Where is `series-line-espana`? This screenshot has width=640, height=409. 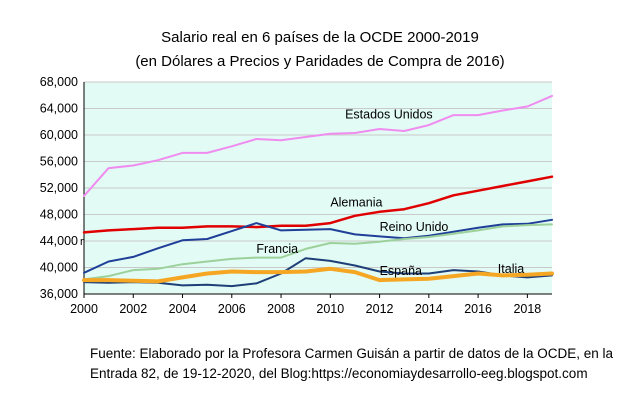 series-line-espana is located at coordinates (318, 272).